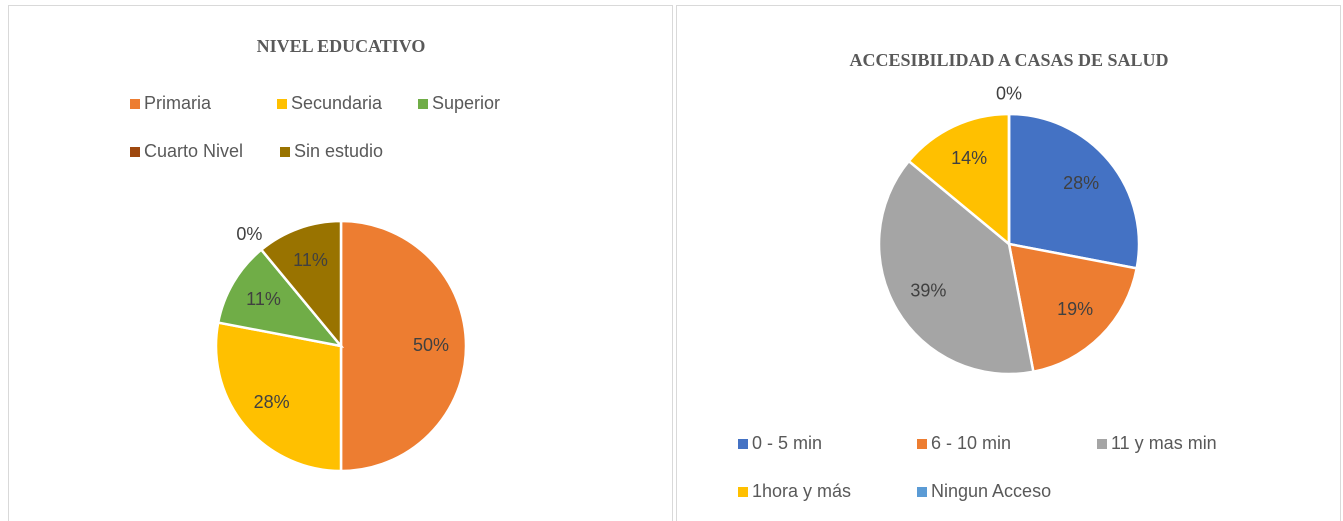 This screenshot has height=521, width=1343. Describe the element at coordinates (1164, 443) in the screenshot. I see `legend-label: 11 y mas min` at that location.